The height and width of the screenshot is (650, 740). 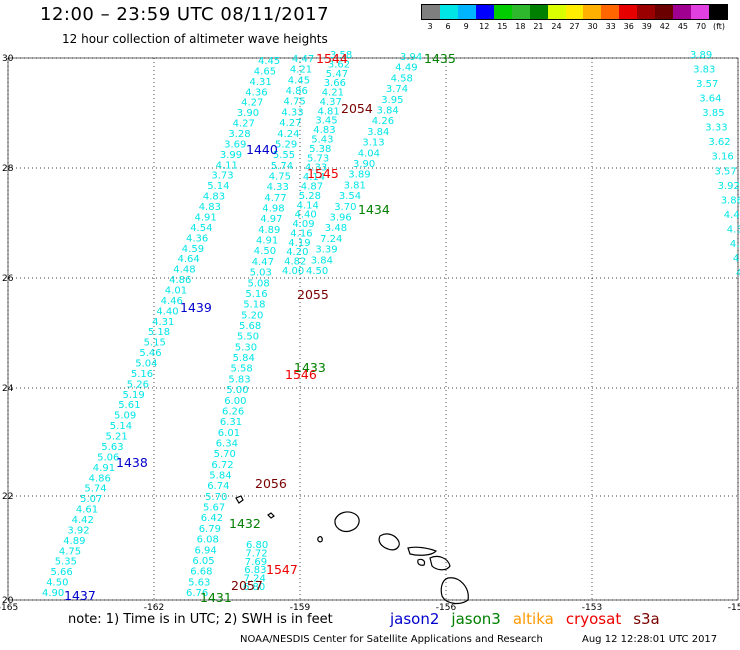 I want to click on island-niihau, so click(x=320, y=539).